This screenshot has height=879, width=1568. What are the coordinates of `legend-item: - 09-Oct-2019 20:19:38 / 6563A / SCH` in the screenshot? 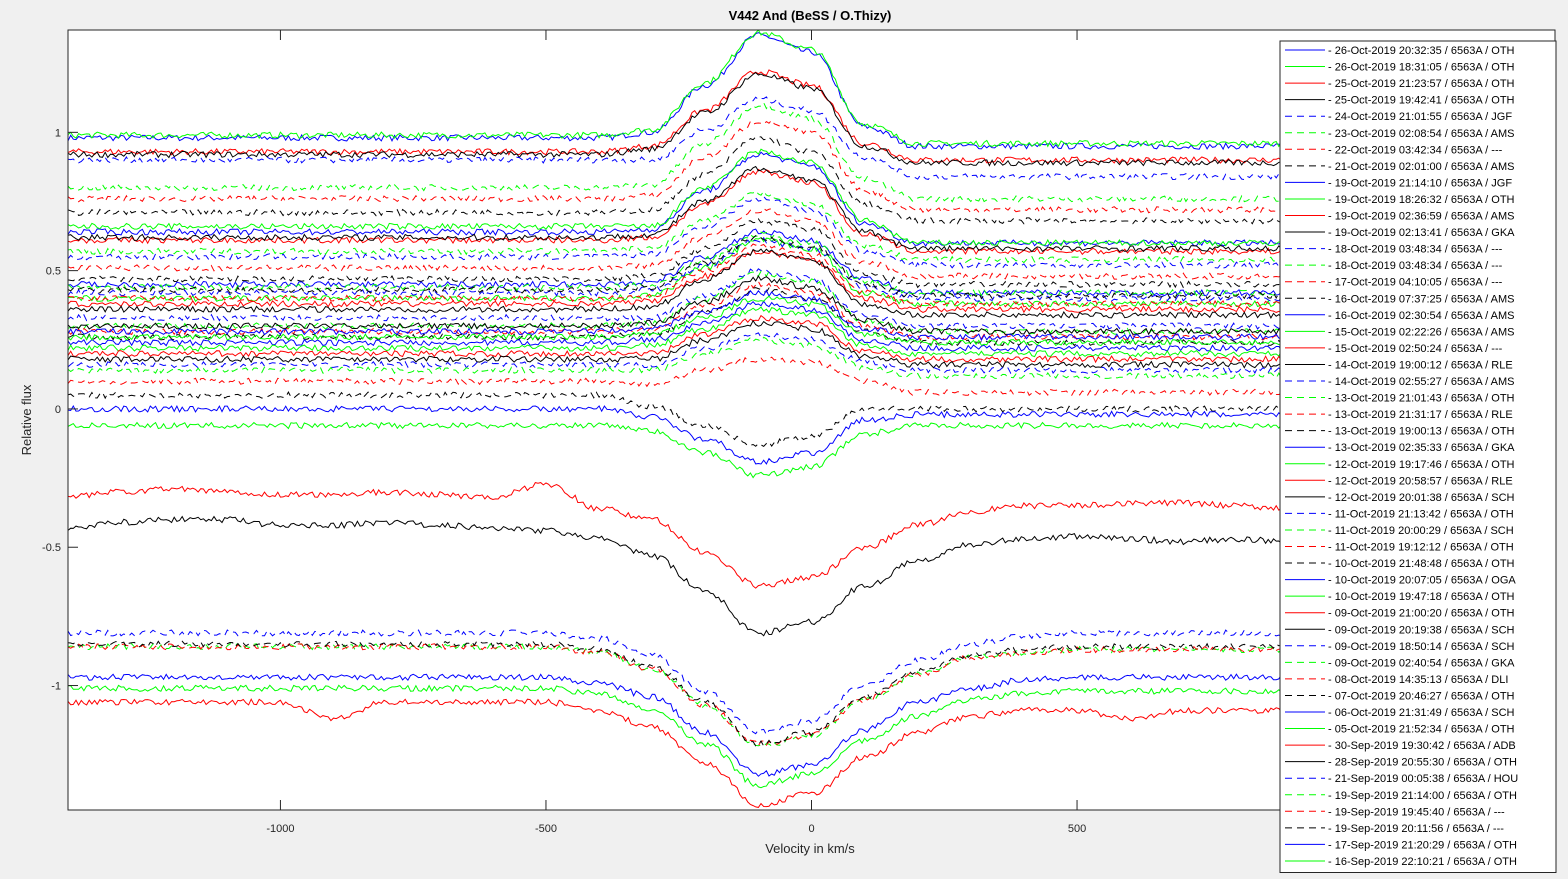 It's located at (1400, 630).